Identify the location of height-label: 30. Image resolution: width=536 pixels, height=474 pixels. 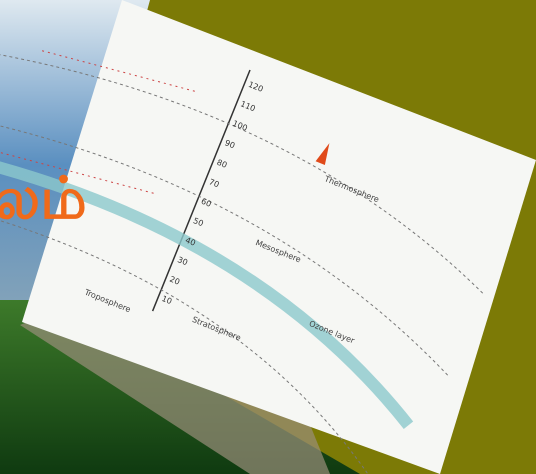
(182, 261).